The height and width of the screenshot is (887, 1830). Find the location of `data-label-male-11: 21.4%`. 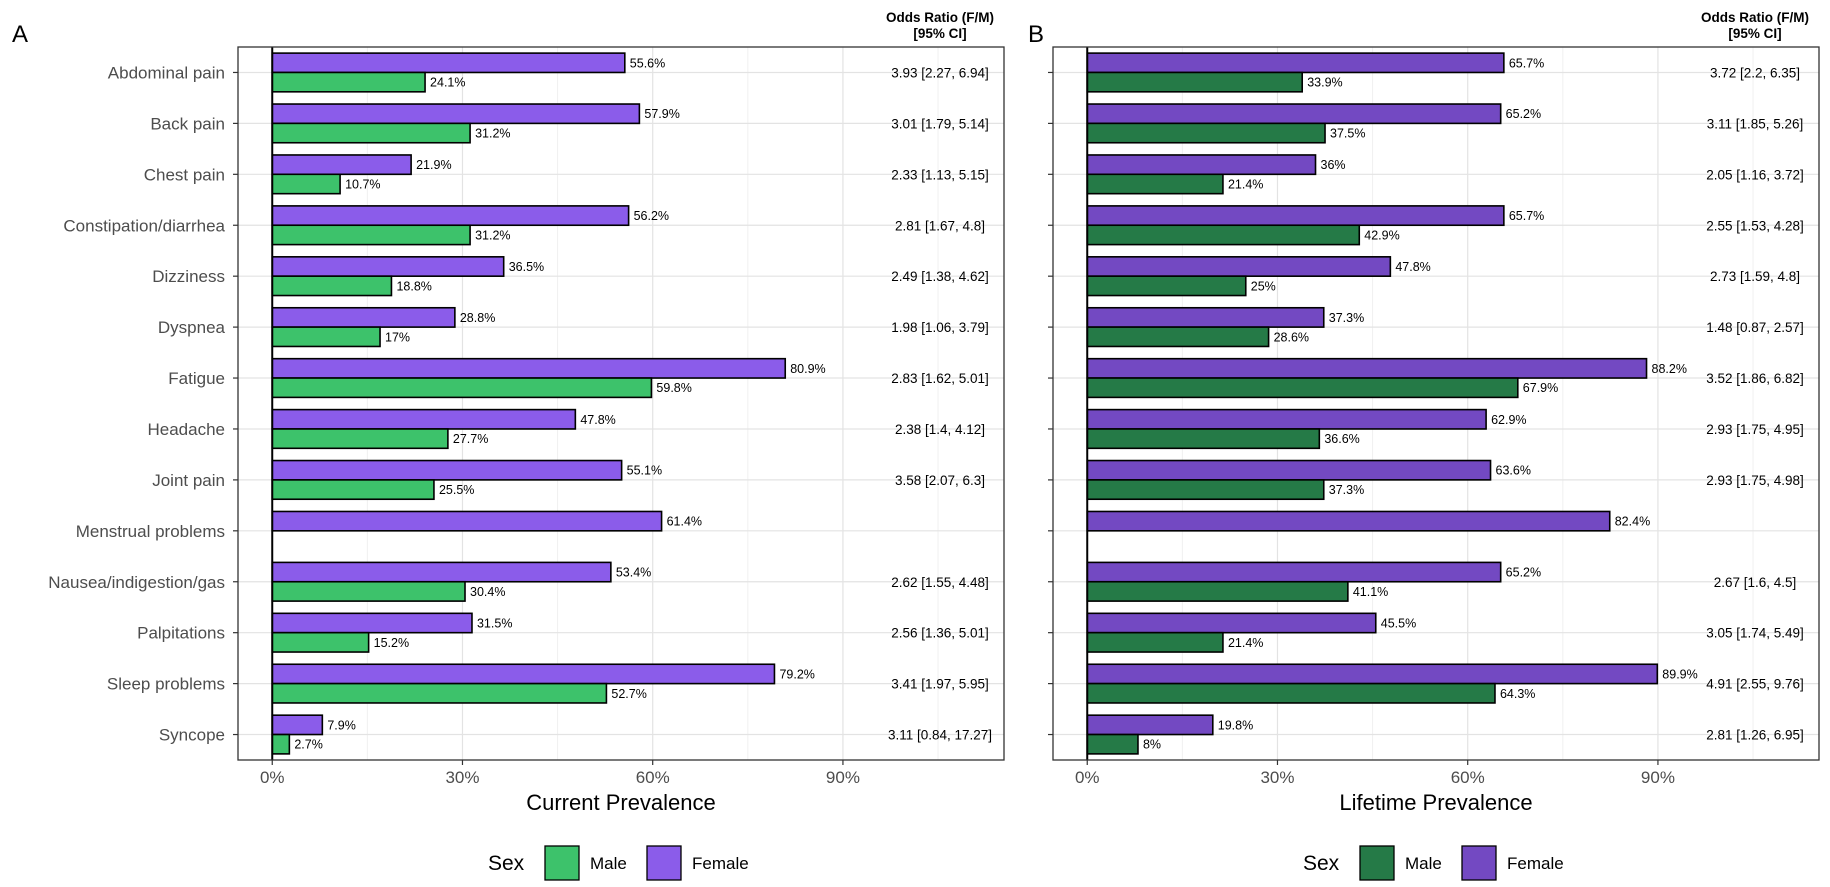

data-label-male-11: 21.4% is located at coordinates (1245, 643).